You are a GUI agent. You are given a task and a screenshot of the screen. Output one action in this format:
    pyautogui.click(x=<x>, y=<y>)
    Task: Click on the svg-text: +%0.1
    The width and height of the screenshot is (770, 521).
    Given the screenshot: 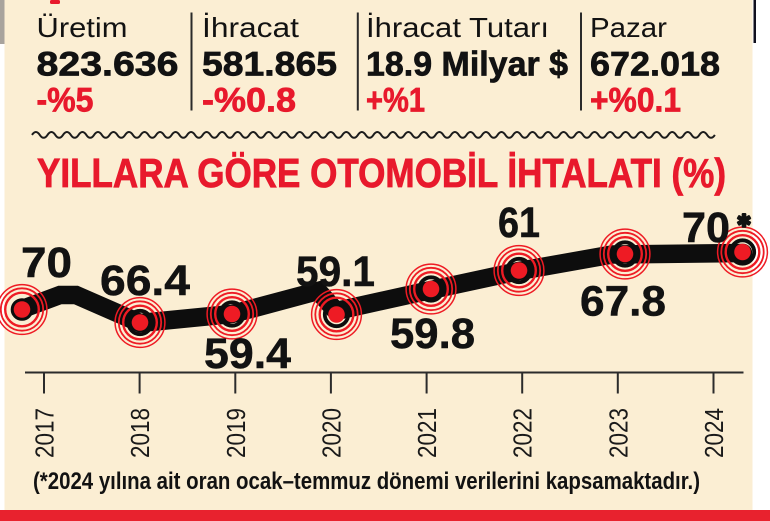 What is the action you would take?
    pyautogui.click(x=635, y=101)
    